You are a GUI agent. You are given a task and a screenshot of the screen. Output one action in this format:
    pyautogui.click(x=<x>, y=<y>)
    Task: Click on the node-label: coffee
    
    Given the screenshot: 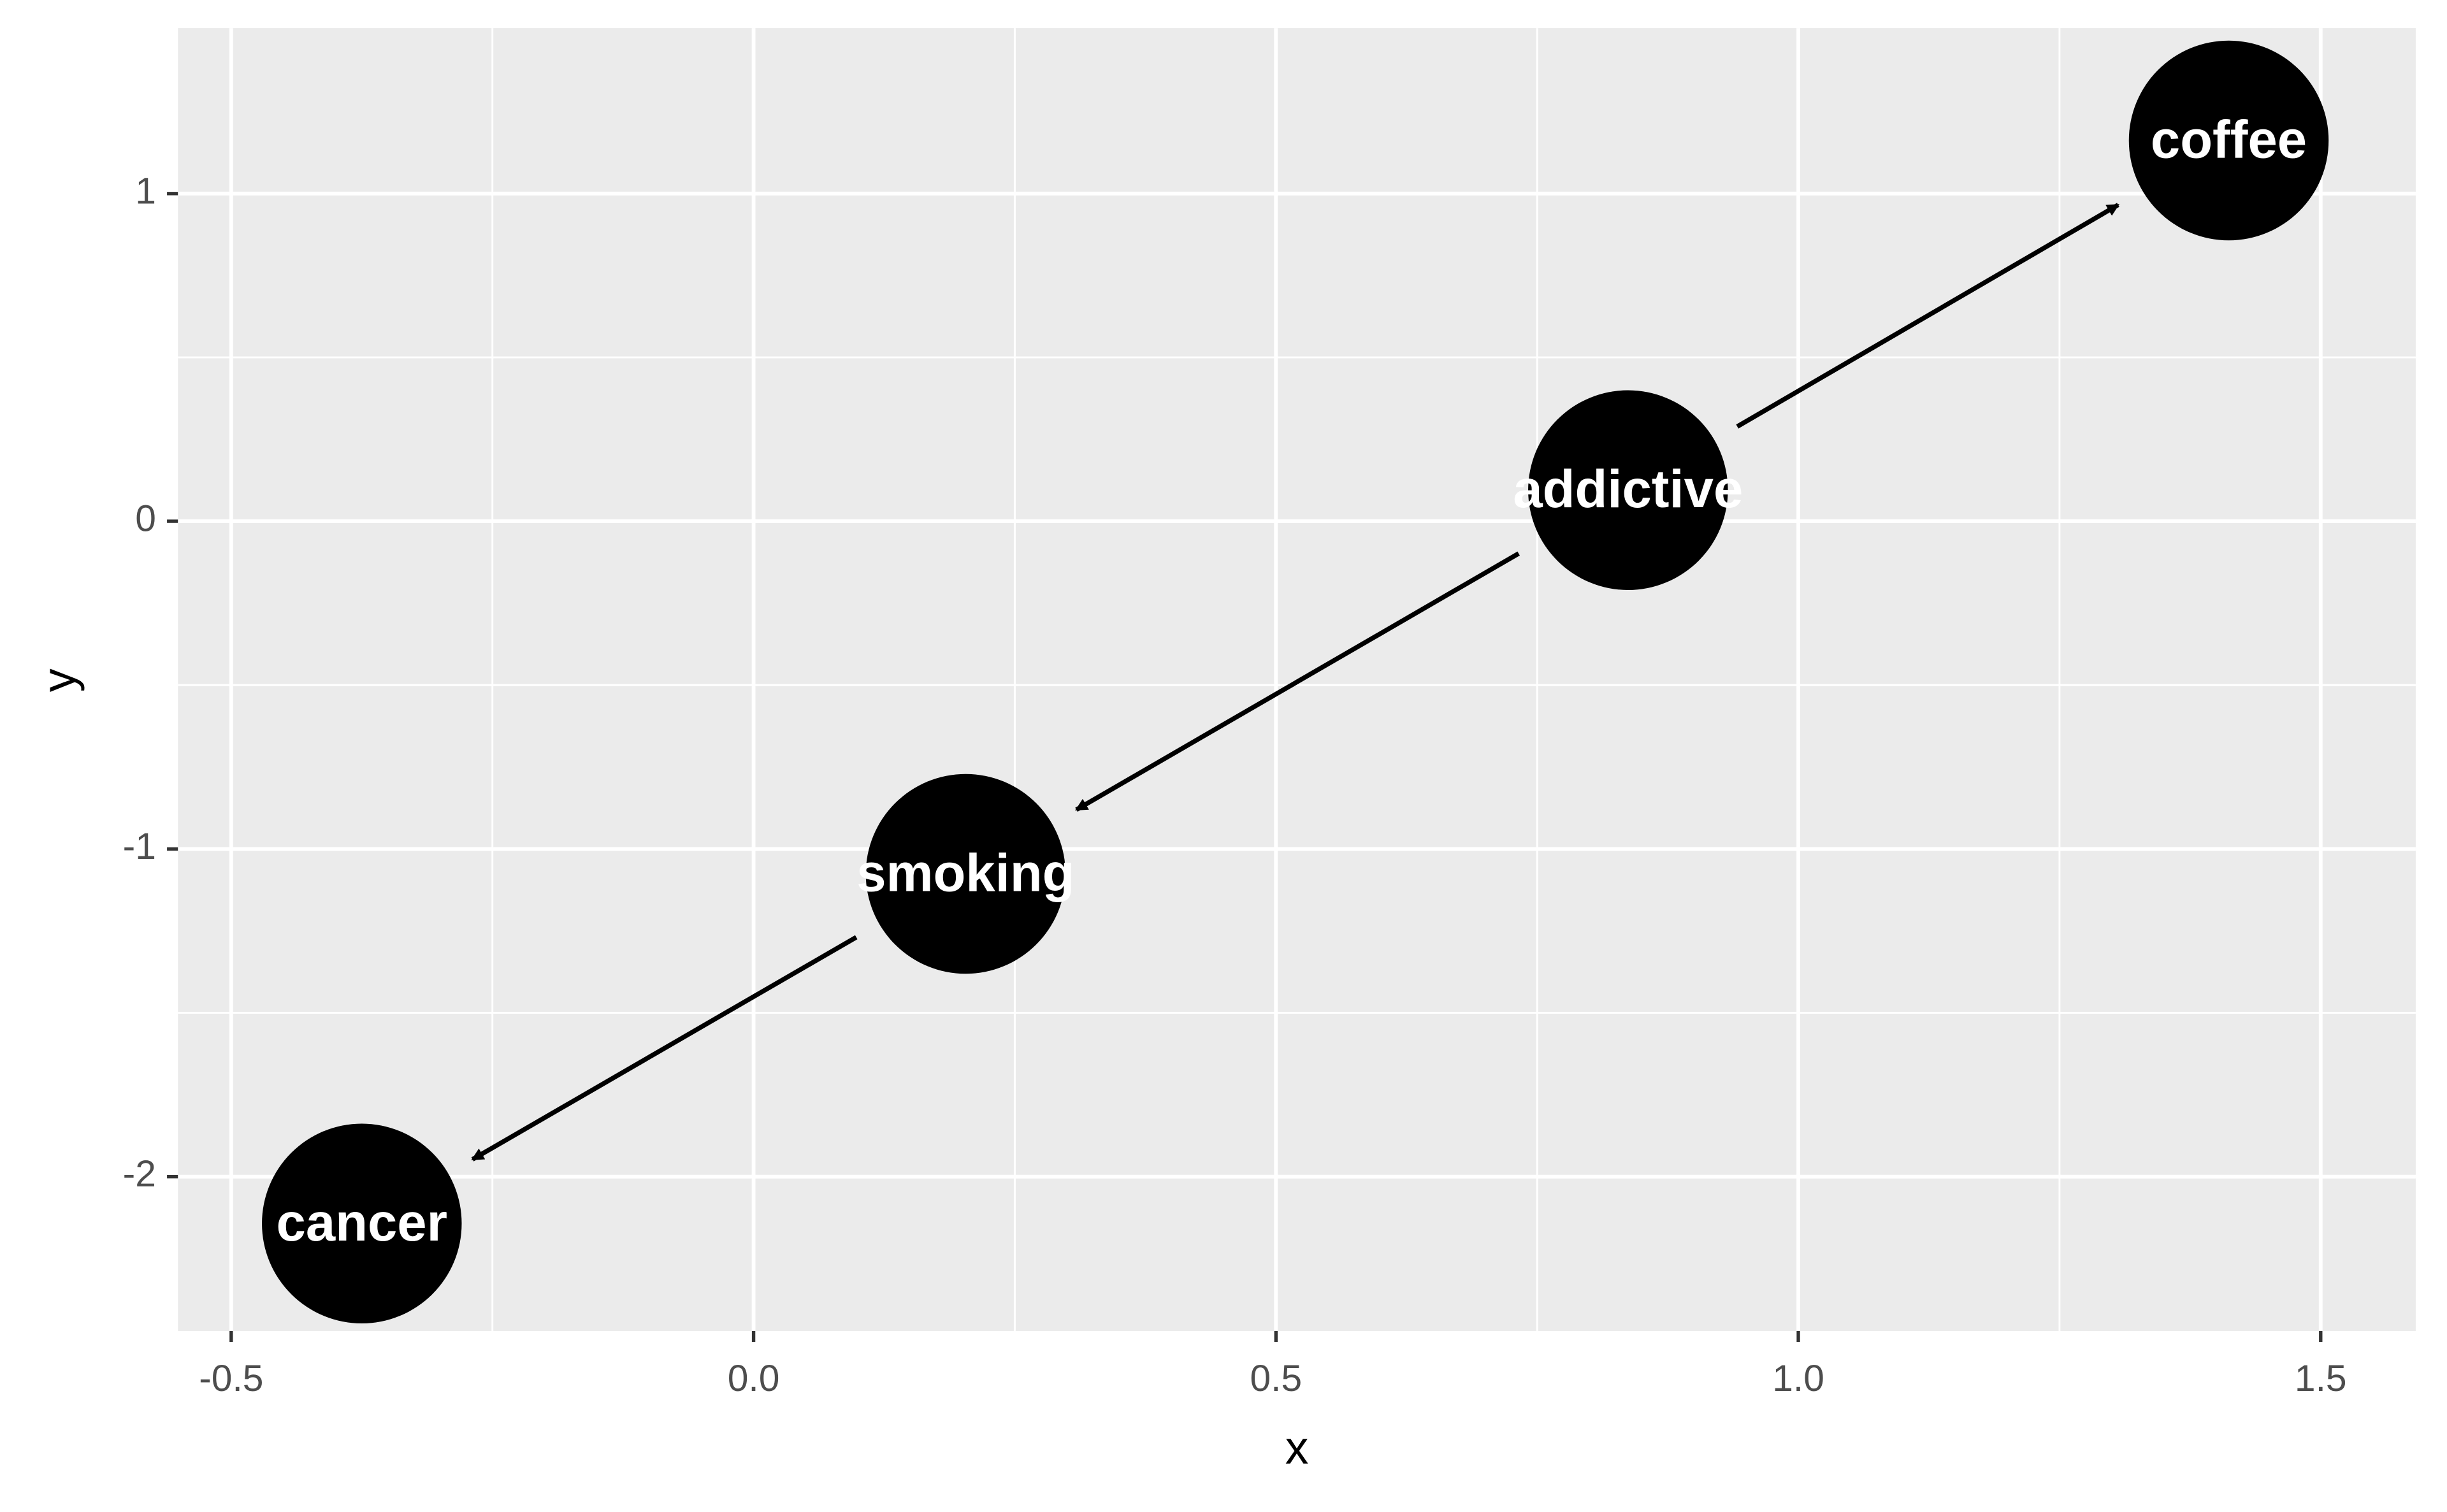 What is the action you would take?
    pyautogui.click(x=2229, y=139)
    